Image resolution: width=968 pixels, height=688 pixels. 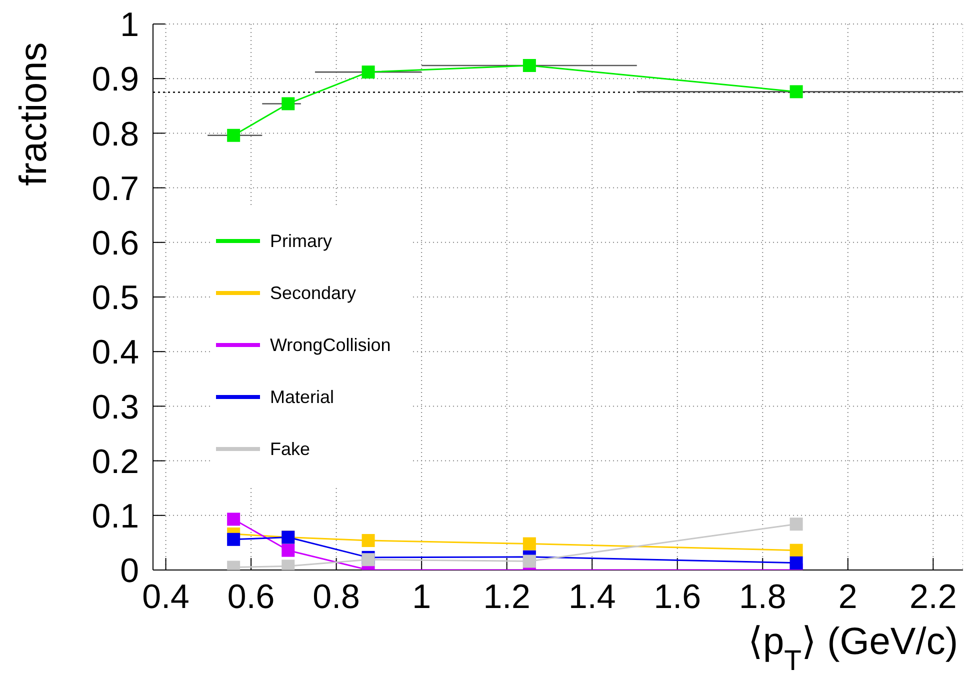 I want to click on y-tick-label: 0.5, so click(x=115, y=298).